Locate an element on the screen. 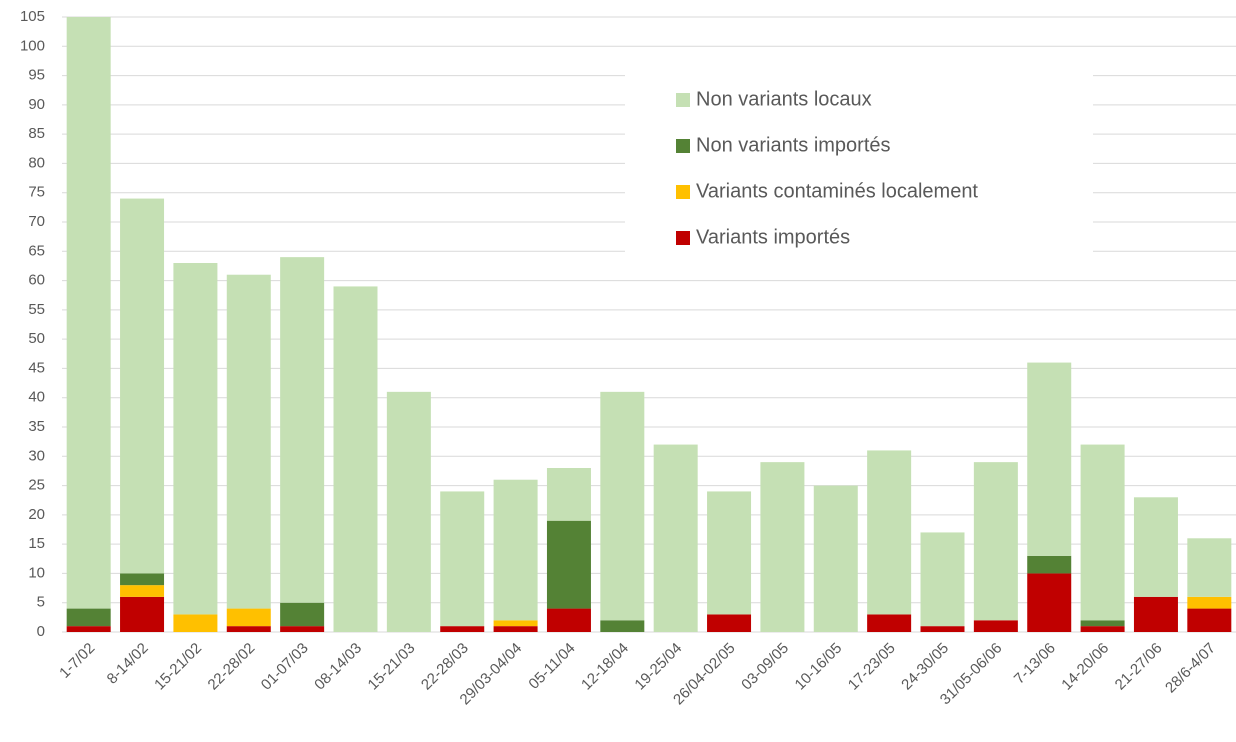 The height and width of the screenshot is (742, 1236). y-tick-label: 50 is located at coordinates (36, 338).